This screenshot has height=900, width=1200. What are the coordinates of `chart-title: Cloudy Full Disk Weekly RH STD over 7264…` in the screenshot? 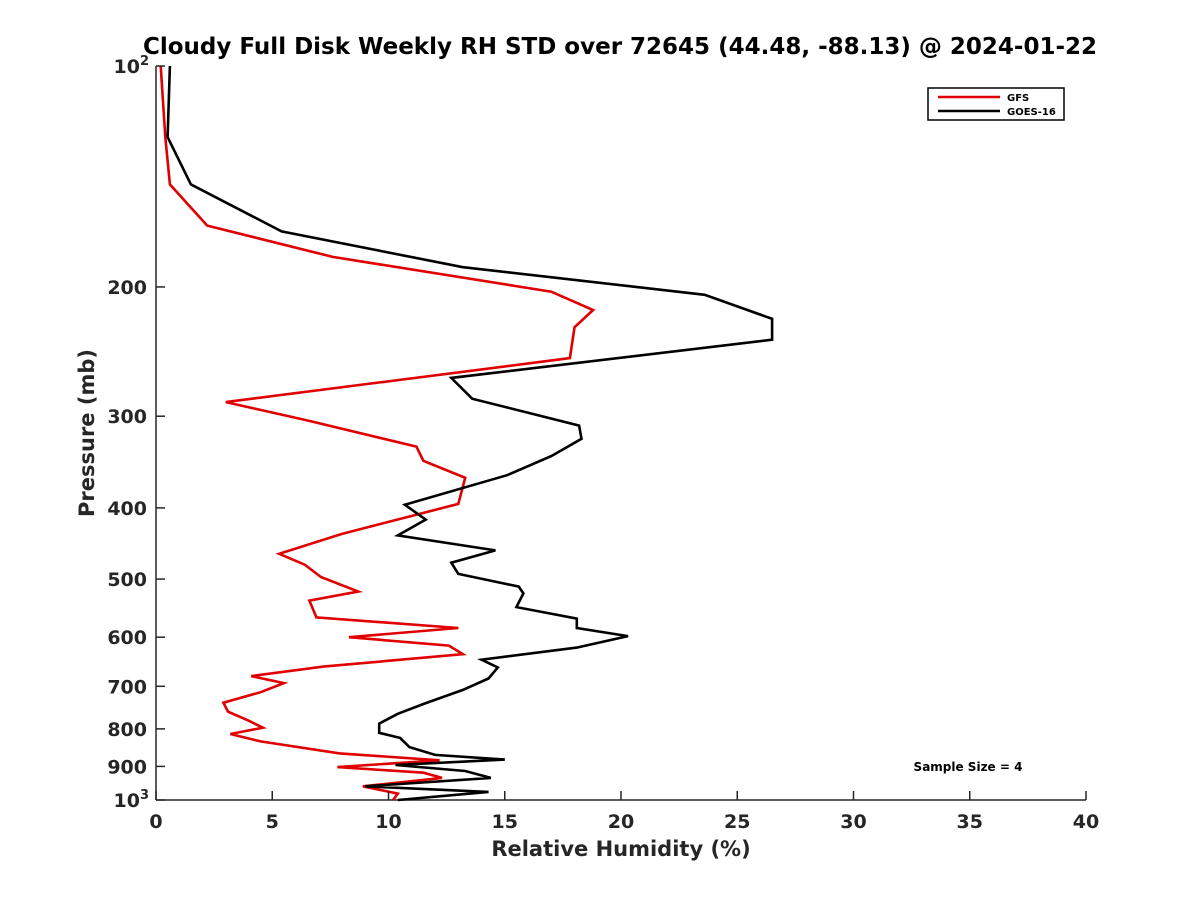 It's located at (620, 47).